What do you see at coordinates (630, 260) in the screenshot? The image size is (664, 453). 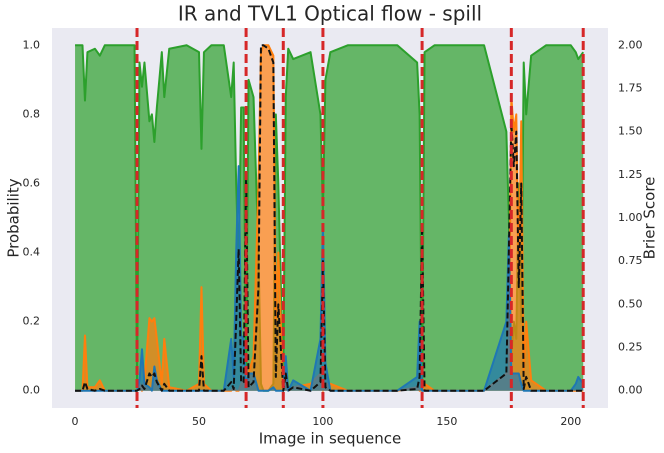 I see `y2-tick-label: 0.75` at bounding box center [630, 260].